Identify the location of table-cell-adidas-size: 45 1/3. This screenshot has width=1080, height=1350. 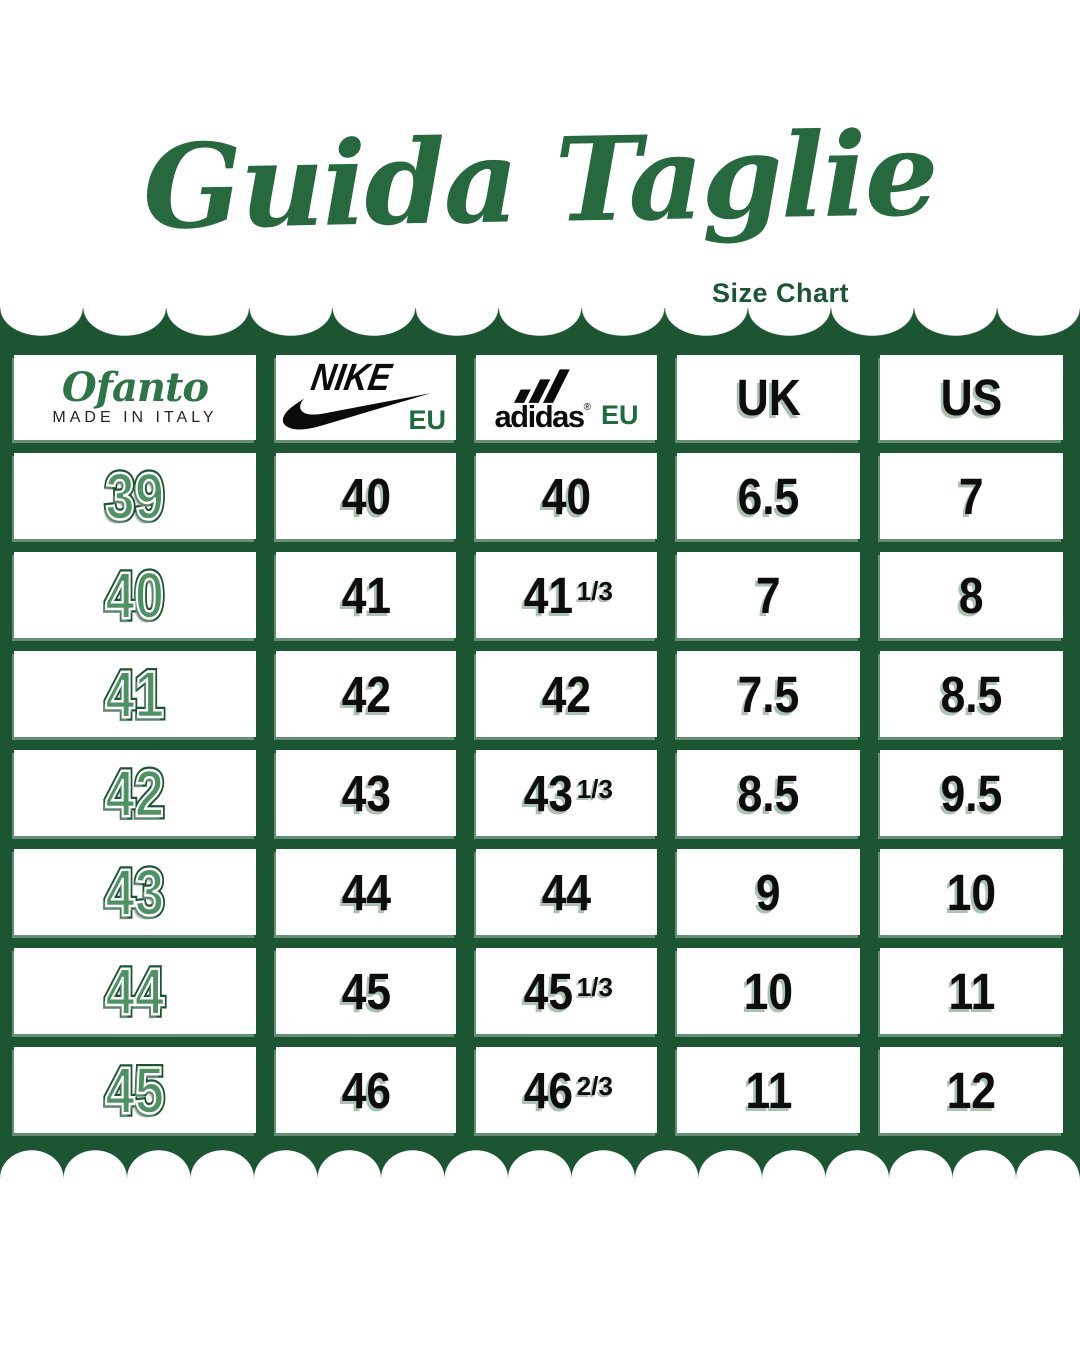
(566, 991).